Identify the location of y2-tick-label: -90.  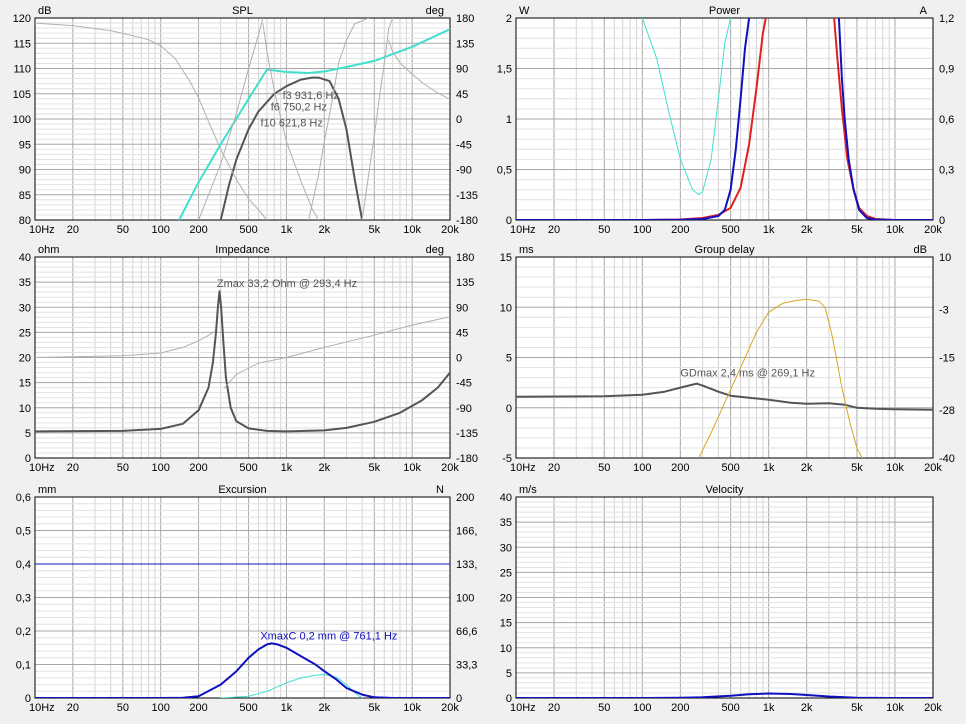
(464, 171).